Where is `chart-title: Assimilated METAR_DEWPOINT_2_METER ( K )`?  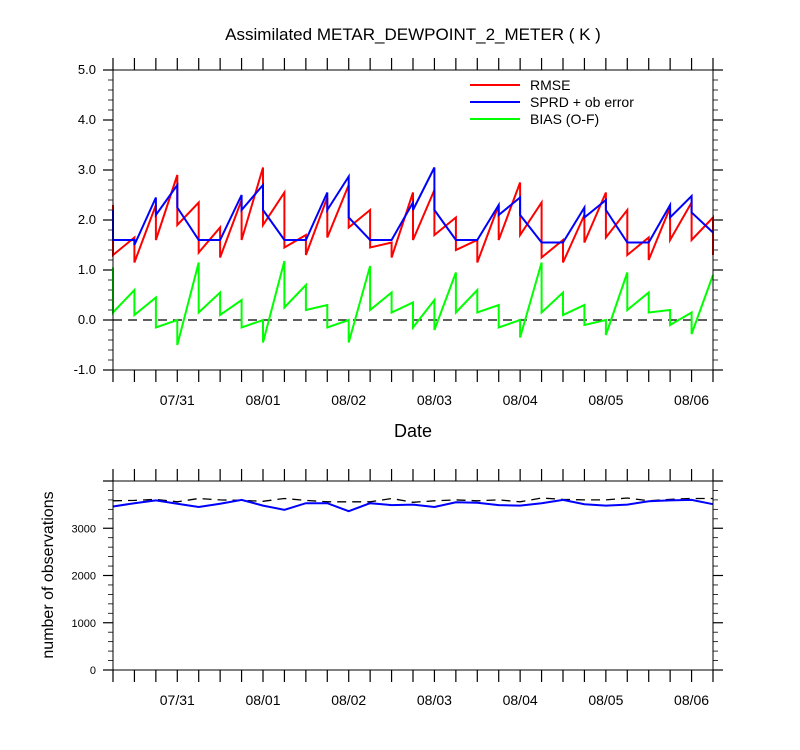 chart-title: Assimilated METAR_DEWPOINT_2_METER ( K ) is located at coordinates (413, 34).